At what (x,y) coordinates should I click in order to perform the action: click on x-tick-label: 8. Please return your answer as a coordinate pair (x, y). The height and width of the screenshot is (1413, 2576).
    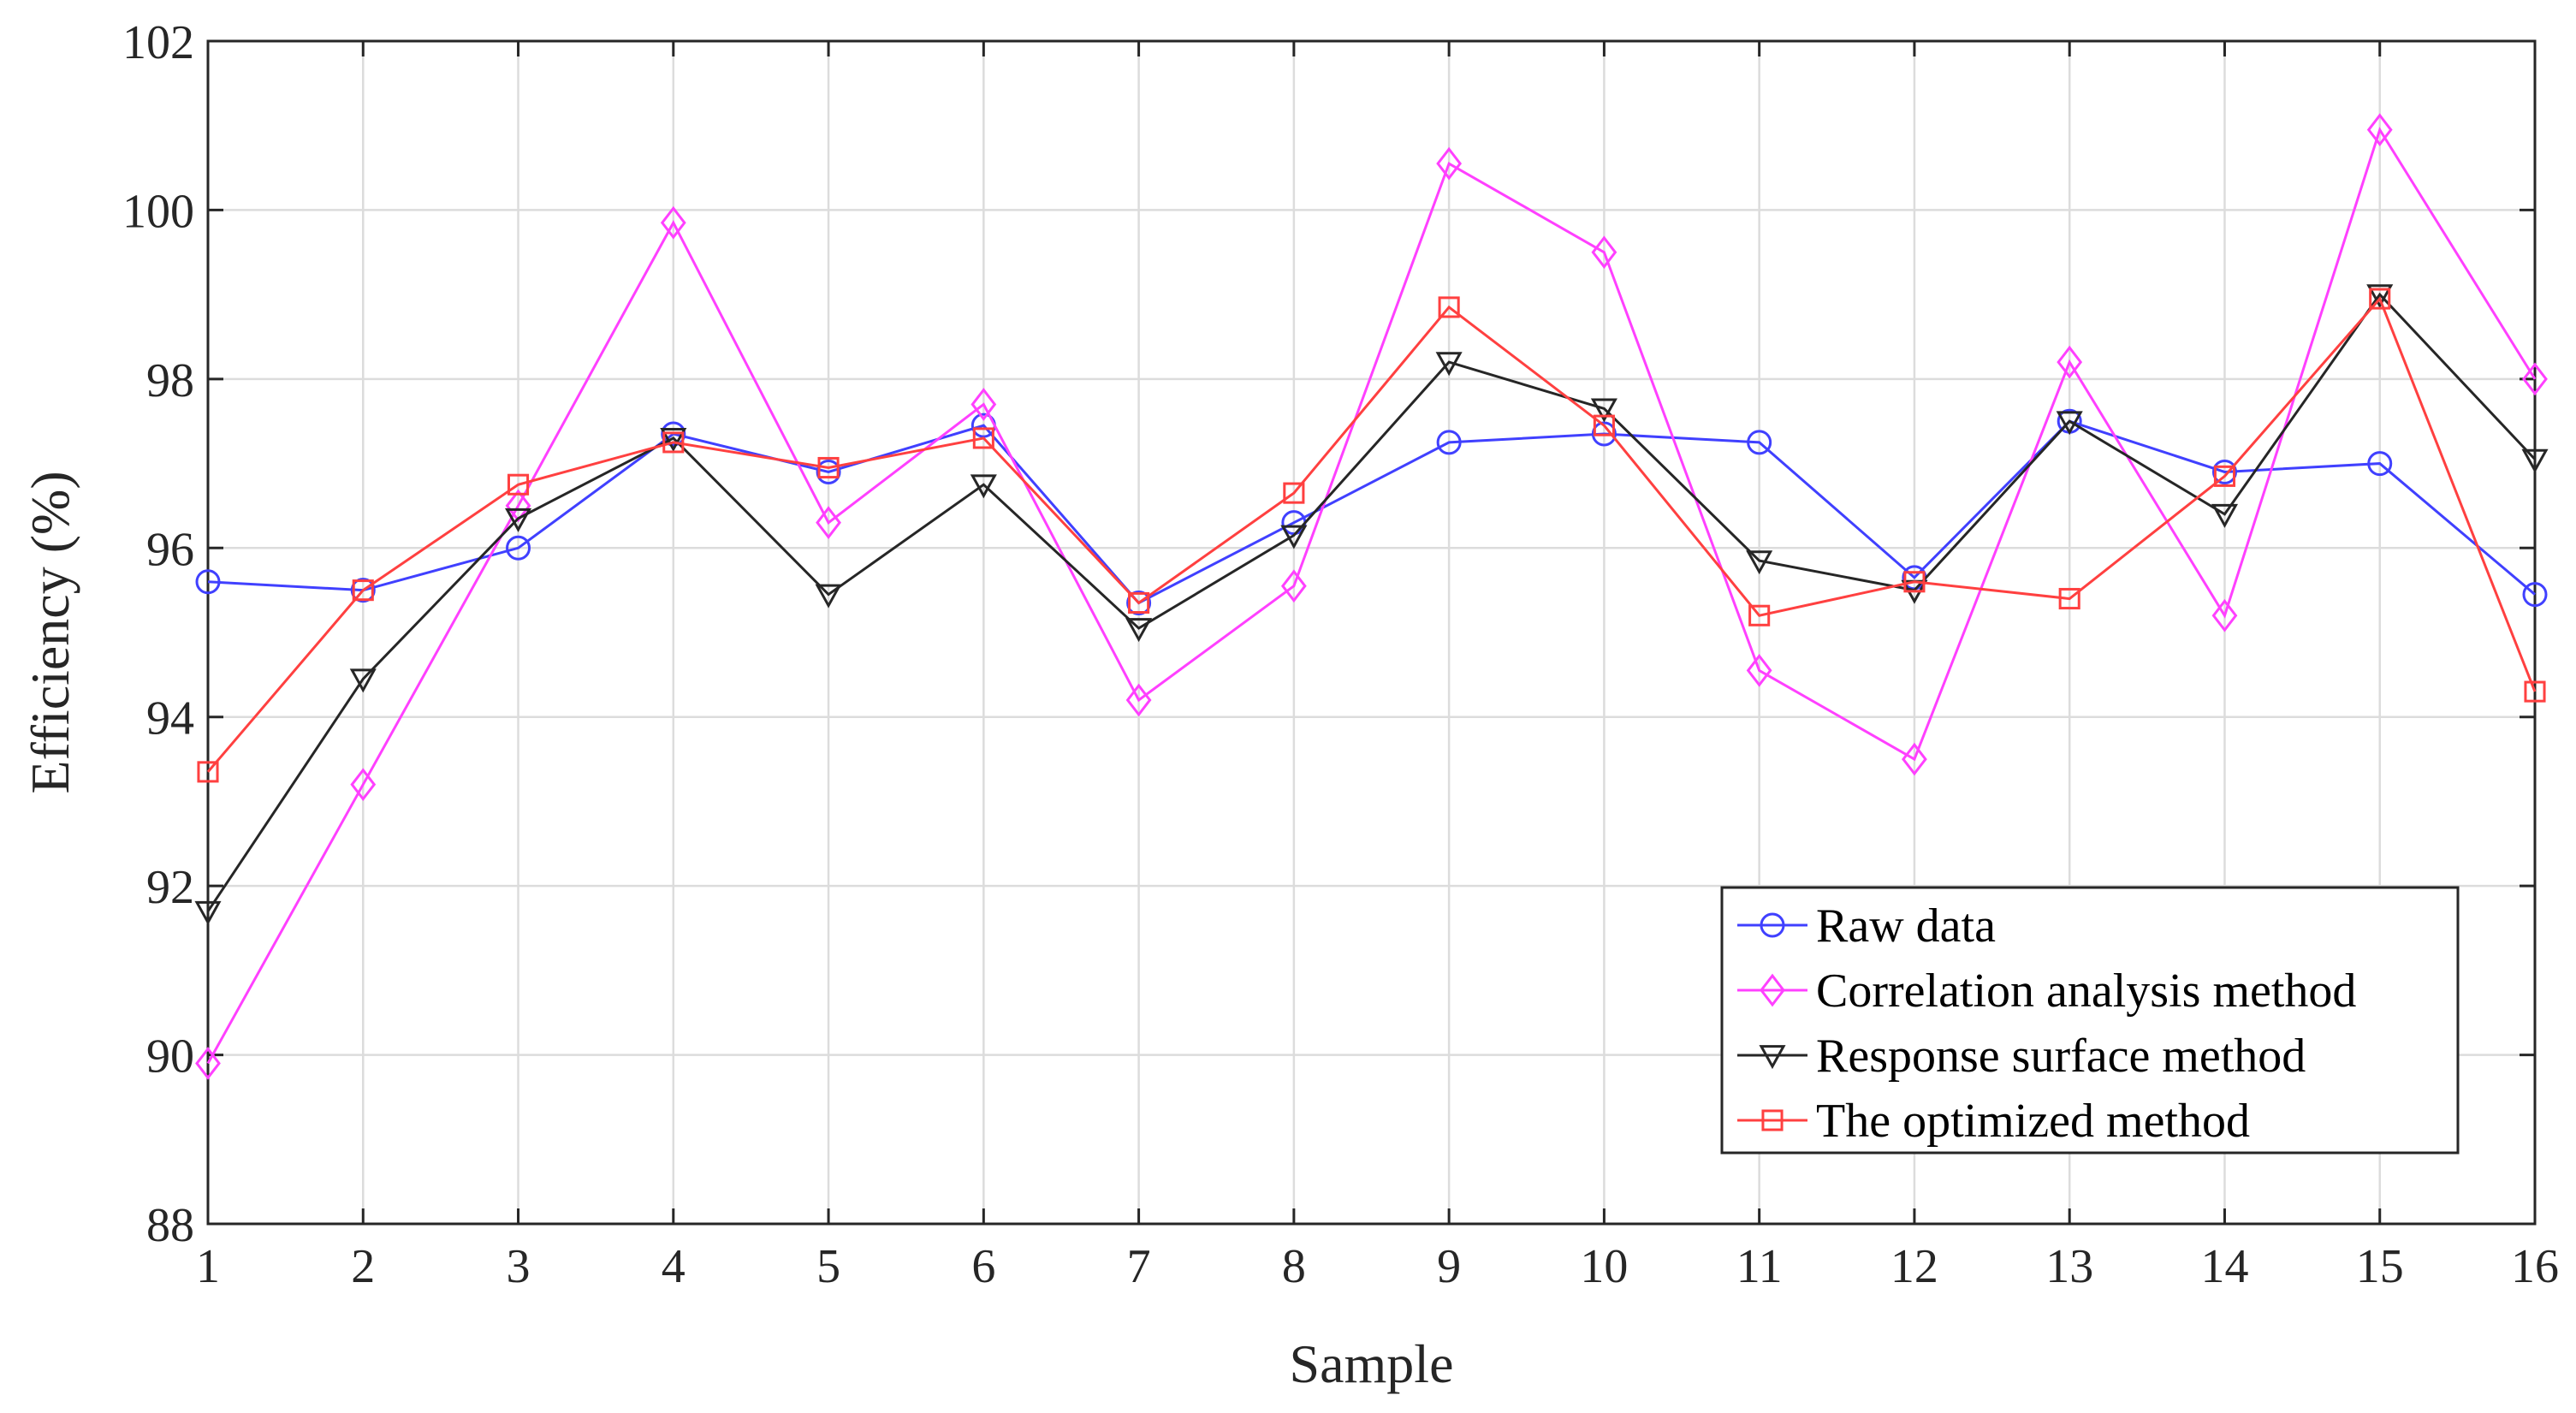
    Looking at the image, I should click on (1294, 1267).